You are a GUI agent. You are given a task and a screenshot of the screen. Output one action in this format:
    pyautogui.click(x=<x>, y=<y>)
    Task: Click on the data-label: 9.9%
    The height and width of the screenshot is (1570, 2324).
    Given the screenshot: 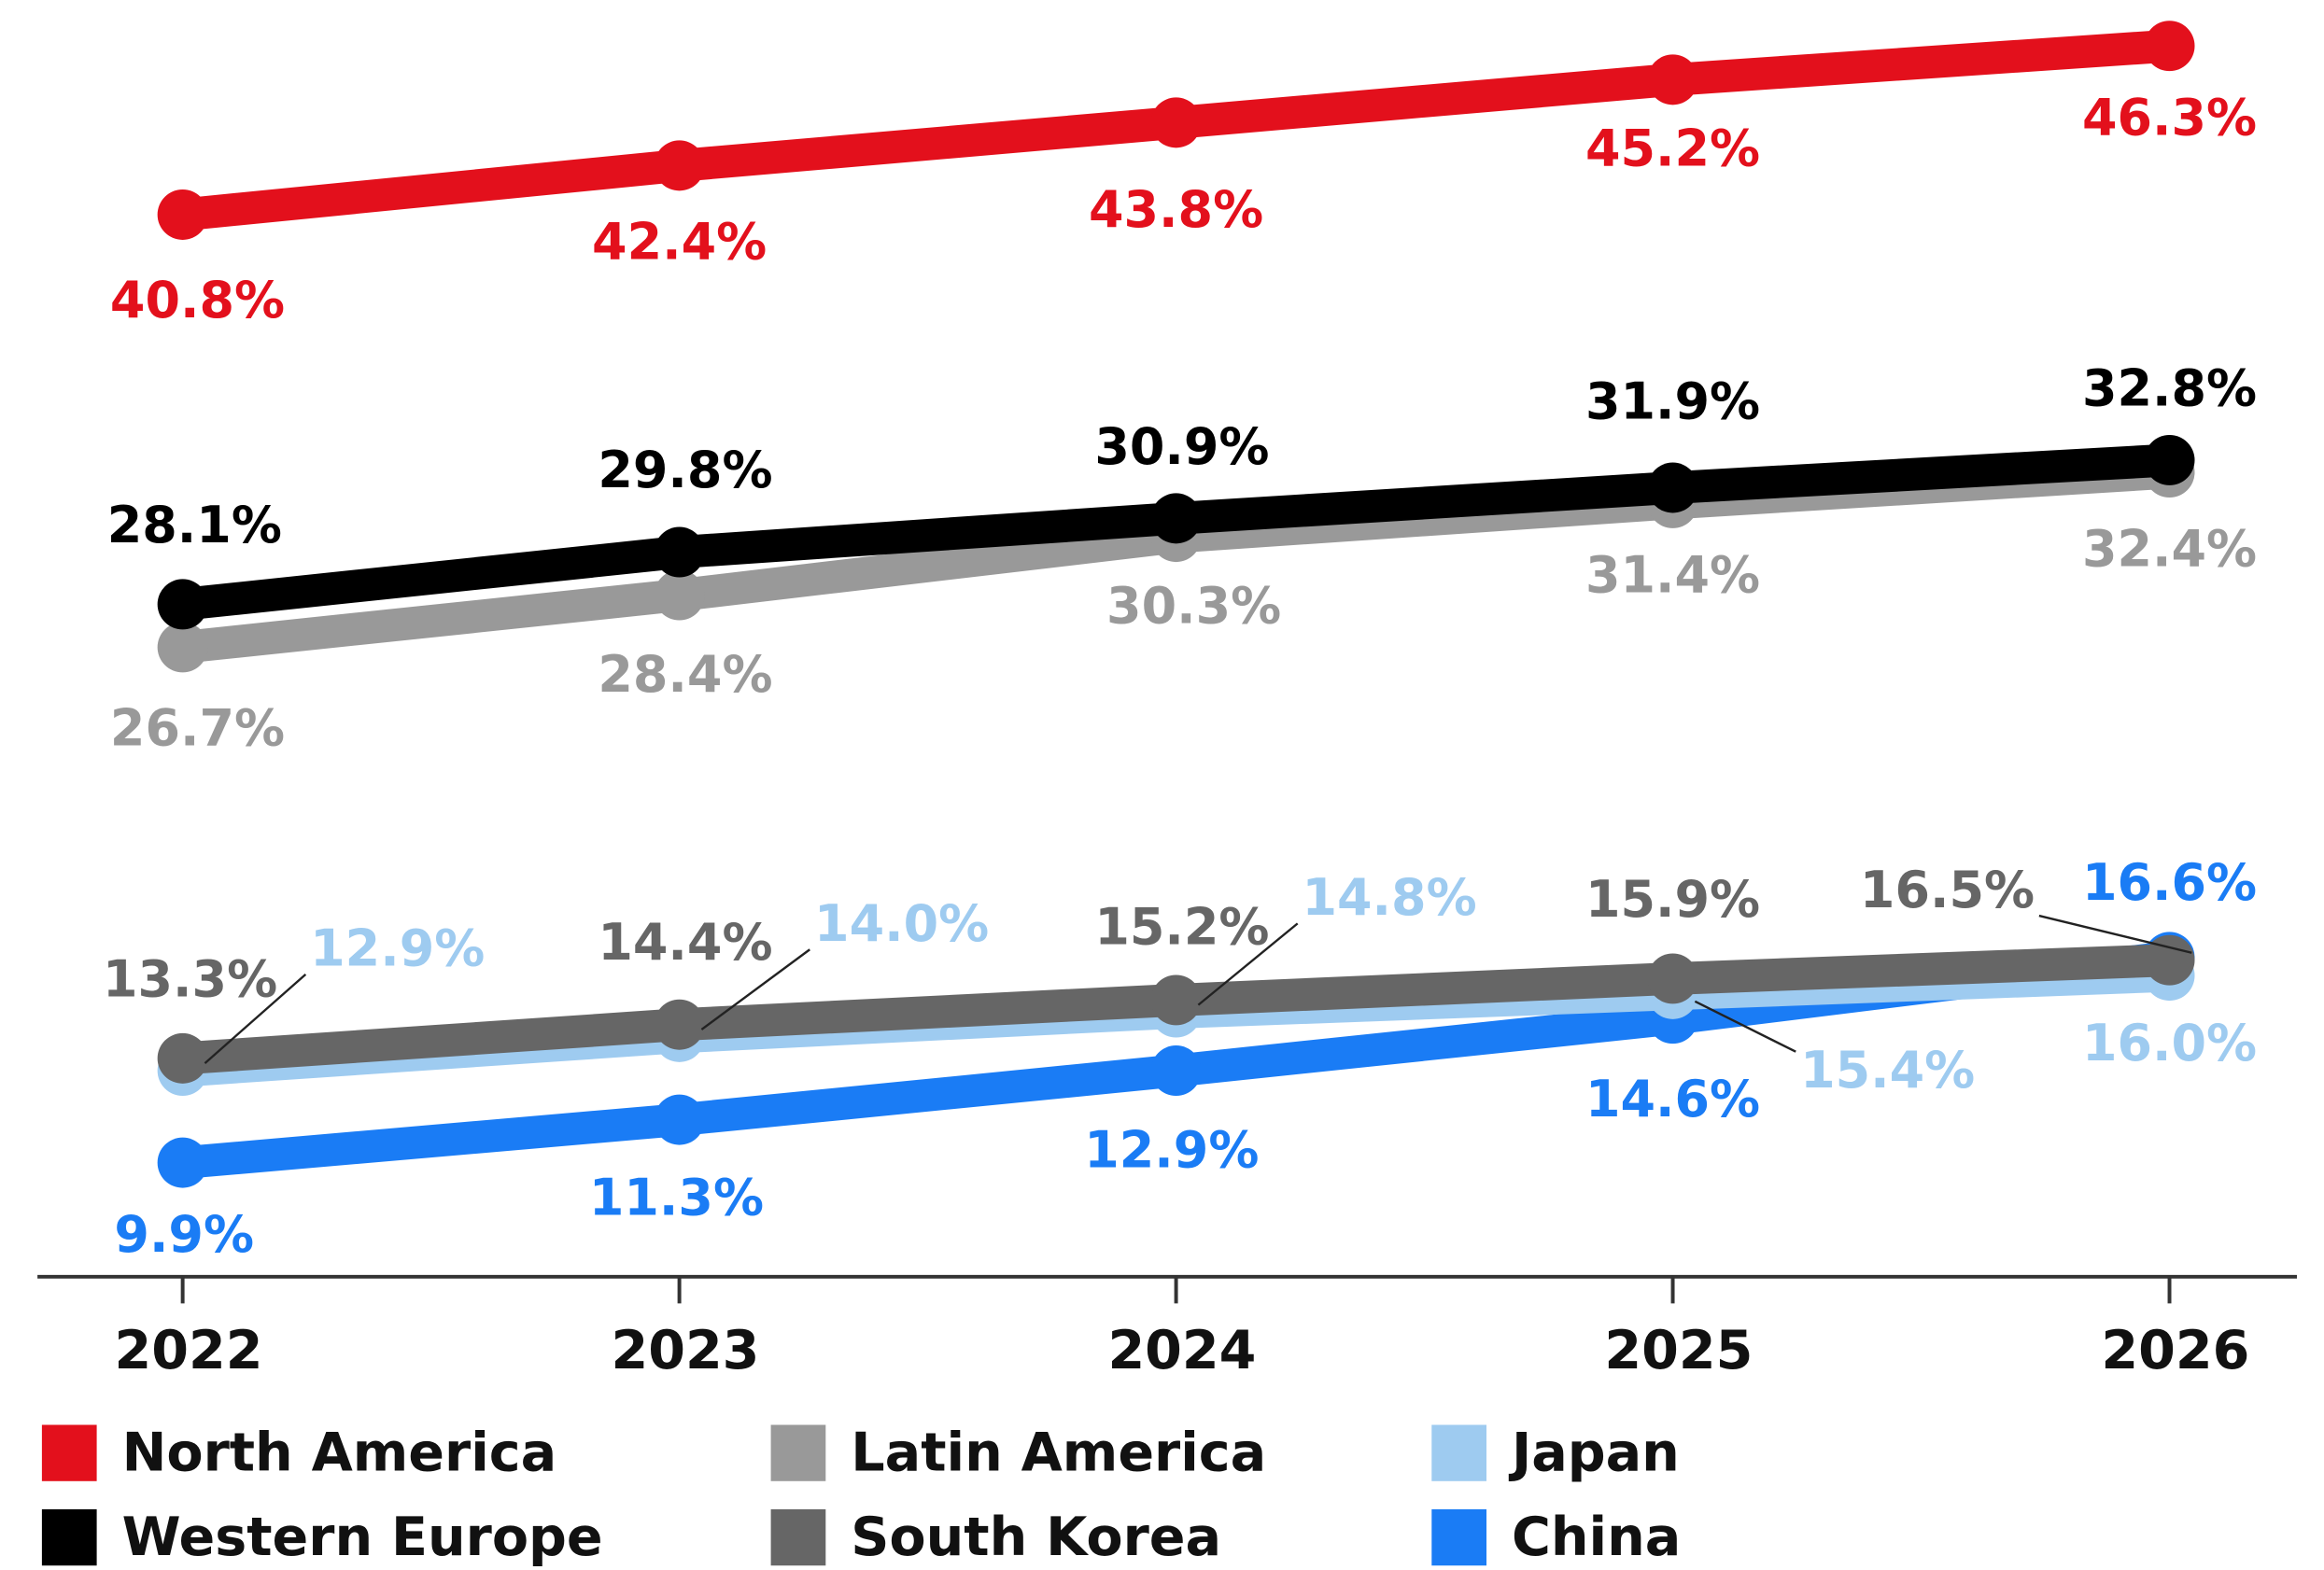 What is the action you would take?
    pyautogui.click(x=184, y=1235)
    